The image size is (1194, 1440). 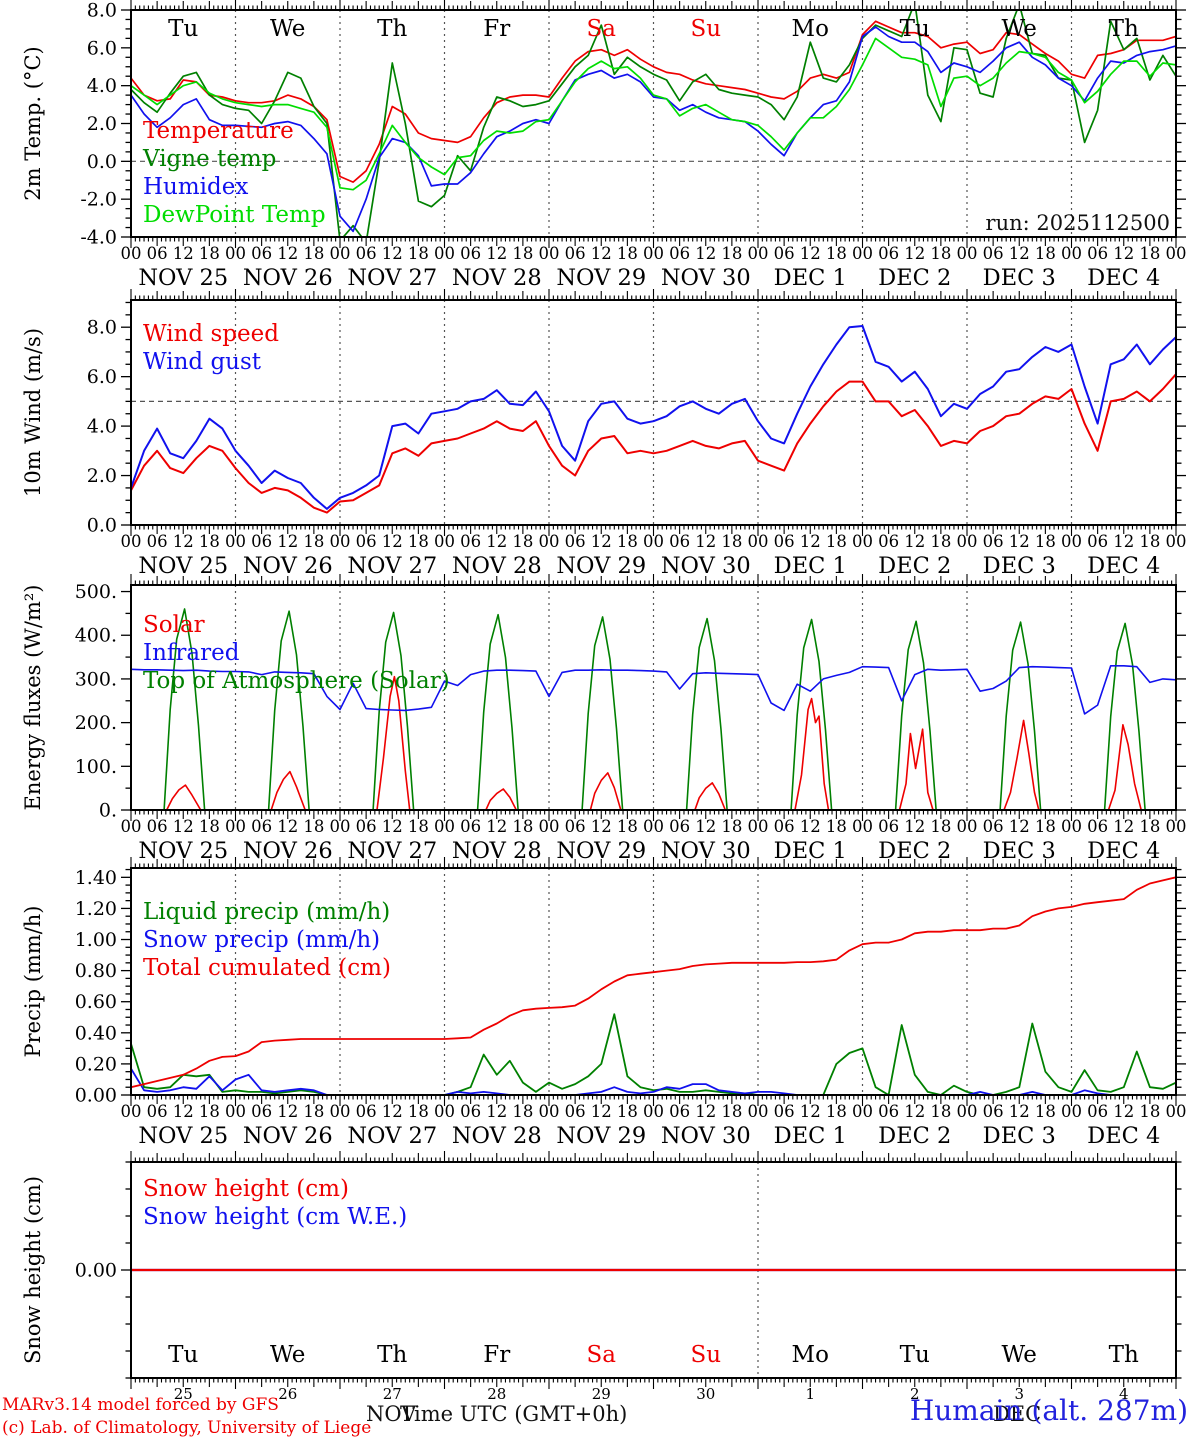 What do you see at coordinates (653, 982) in the screenshot?
I see `series-total-cumulated` at bounding box center [653, 982].